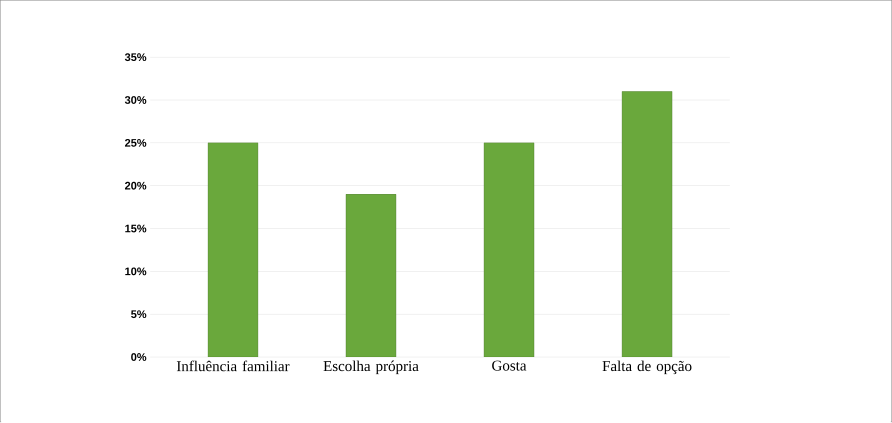 This screenshot has height=423, width=892. I want to click on x-tick-label: Escolha própria, so click(371, 367).